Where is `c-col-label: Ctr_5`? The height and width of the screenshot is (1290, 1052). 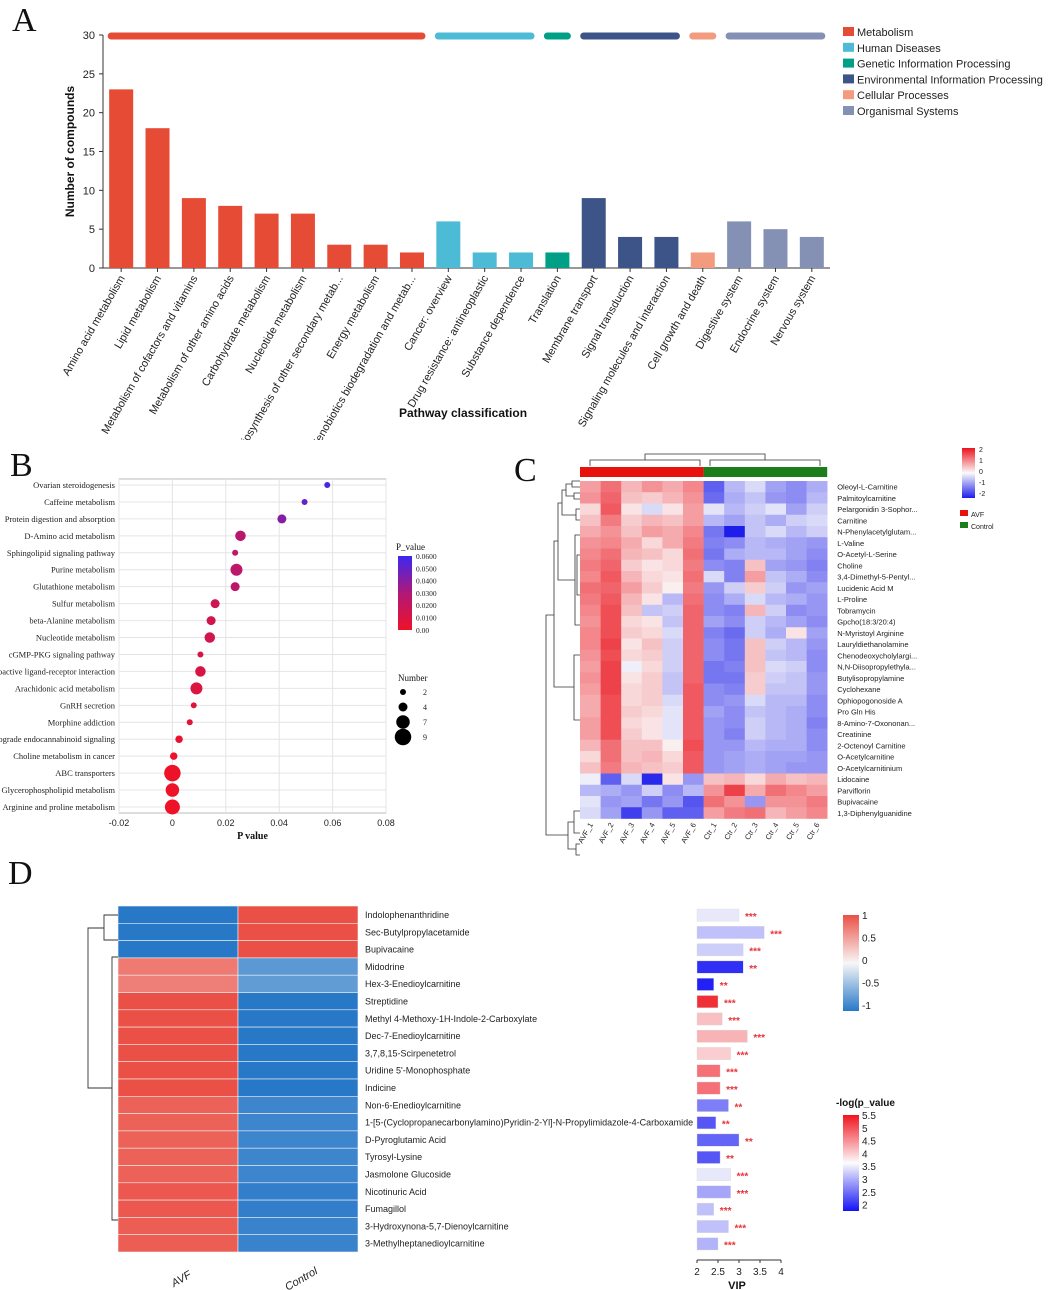 c-col-label: Ctr_5 is located at coordinates (792, 831).